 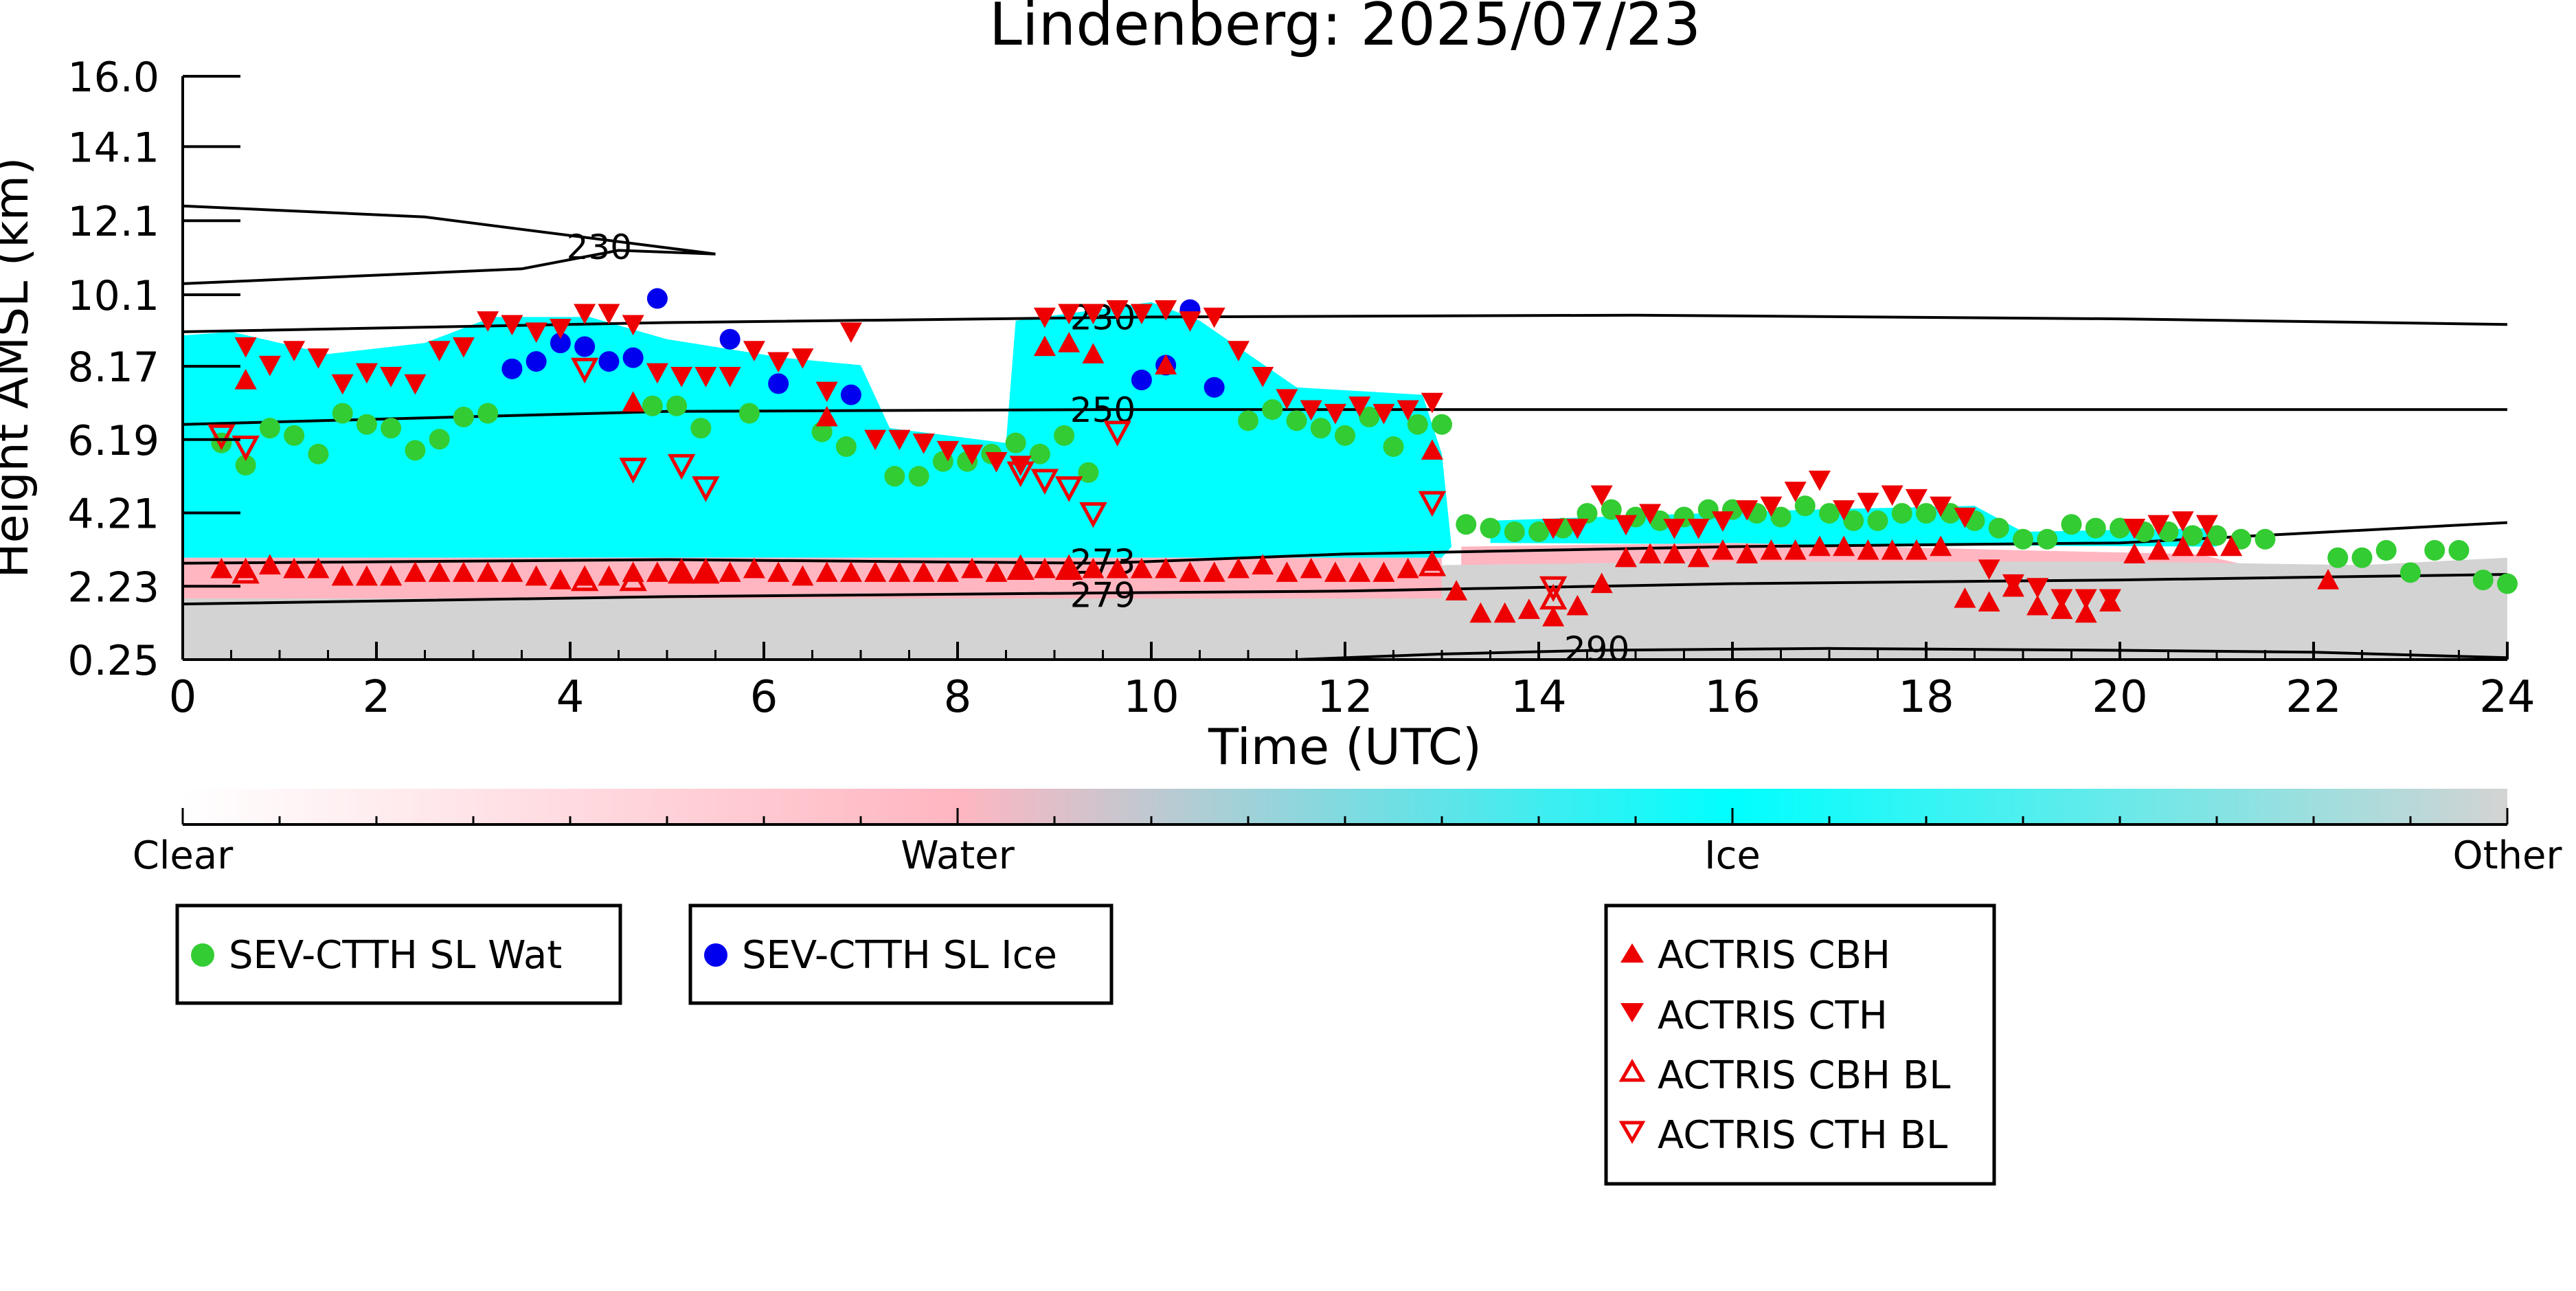 What do you see at coordinates (2119, 697) in the screenshot?
I see `x-tick-label: 20` at bounding box center [2119, 697].